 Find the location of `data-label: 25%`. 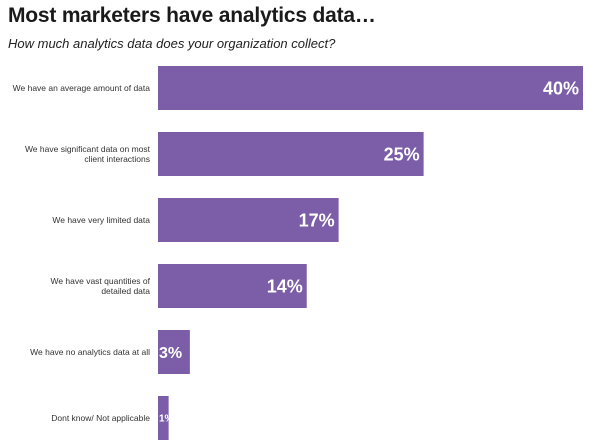

data-label: 25% is located at coordinates (402, 154).